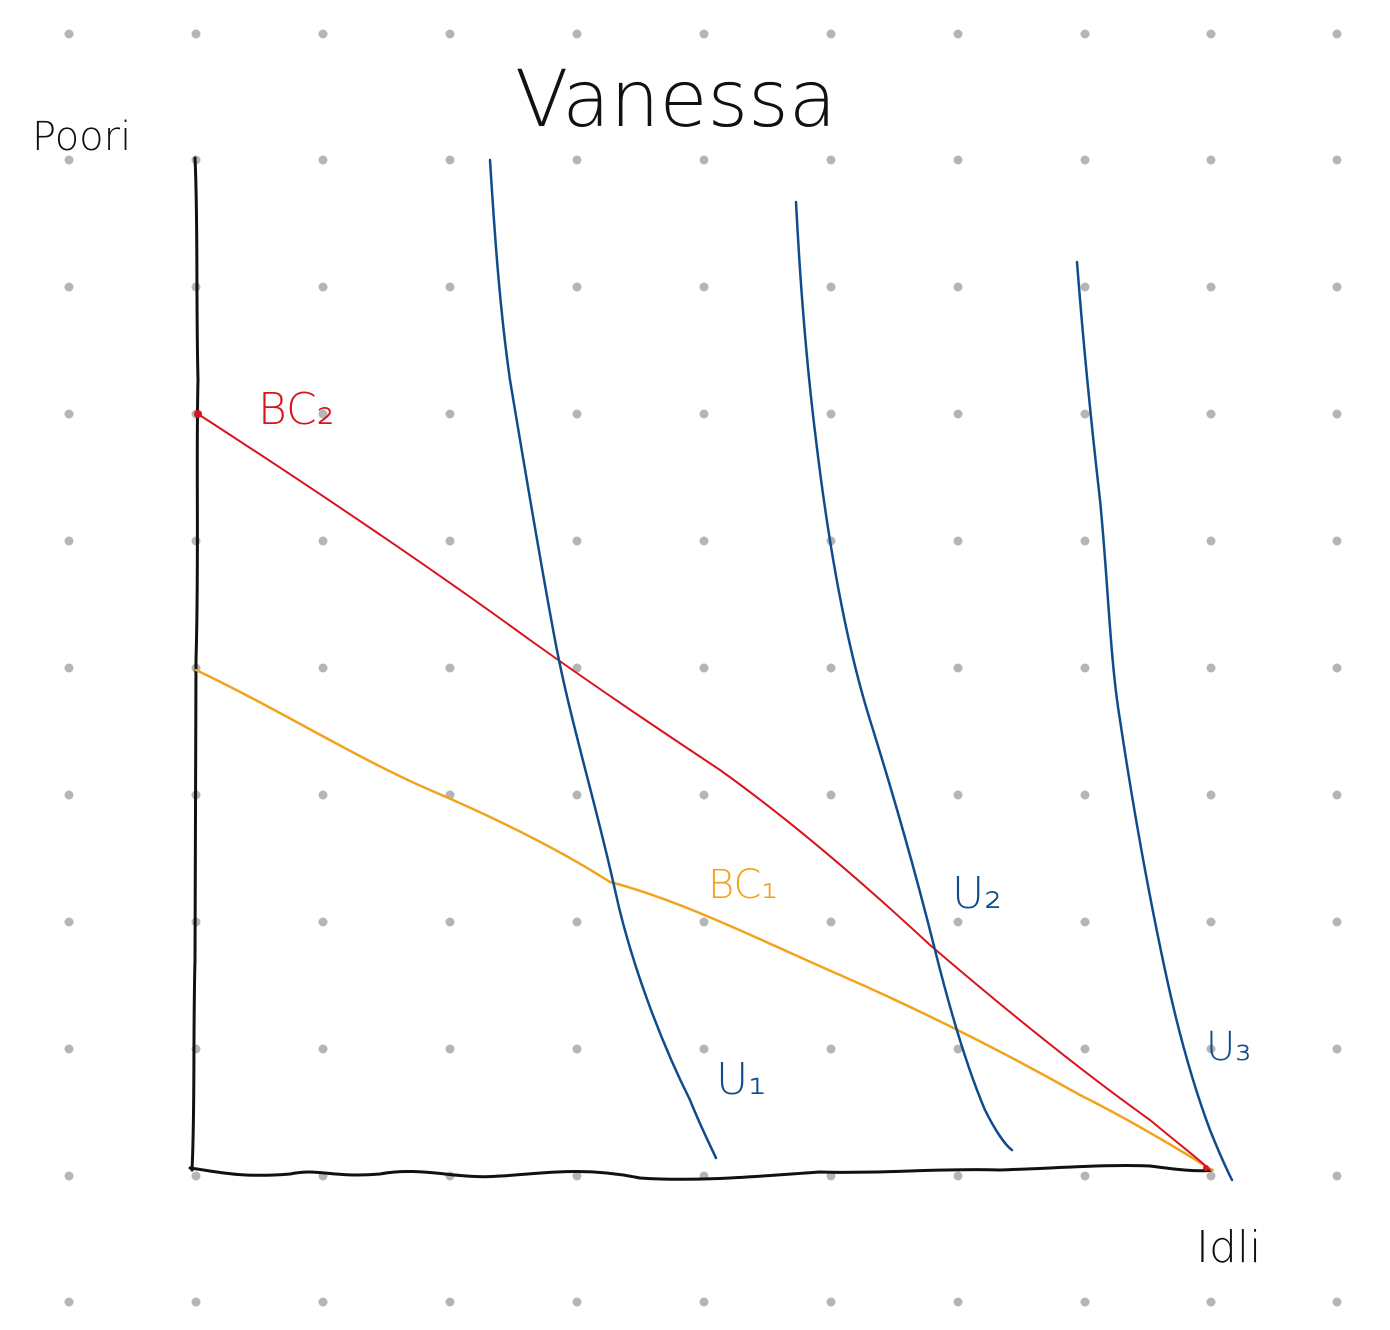  I want to click on x-axis-label: Idli, so click(1228, 1247).